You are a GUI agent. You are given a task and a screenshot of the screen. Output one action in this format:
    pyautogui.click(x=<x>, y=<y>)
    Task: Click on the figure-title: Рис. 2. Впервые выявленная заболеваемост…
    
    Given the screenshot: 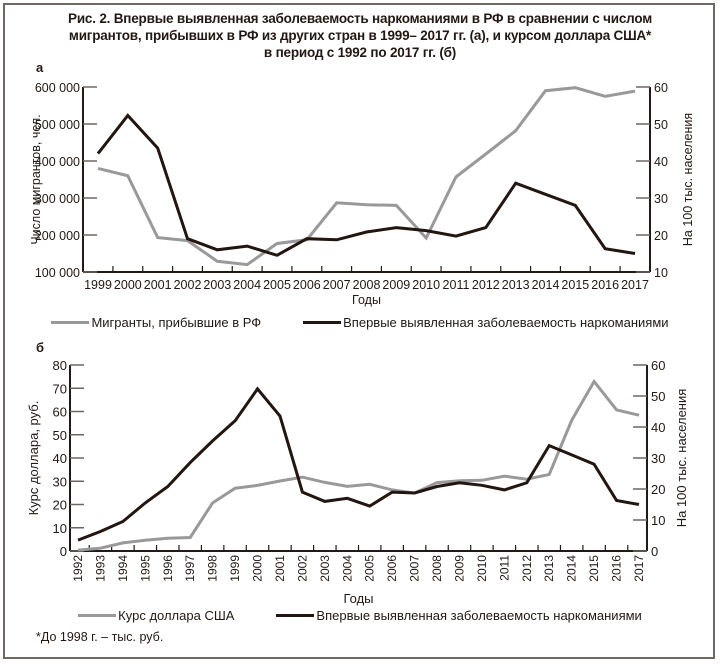 What is the action you would take?
    pyautogui.click(x=360, y=35)
    